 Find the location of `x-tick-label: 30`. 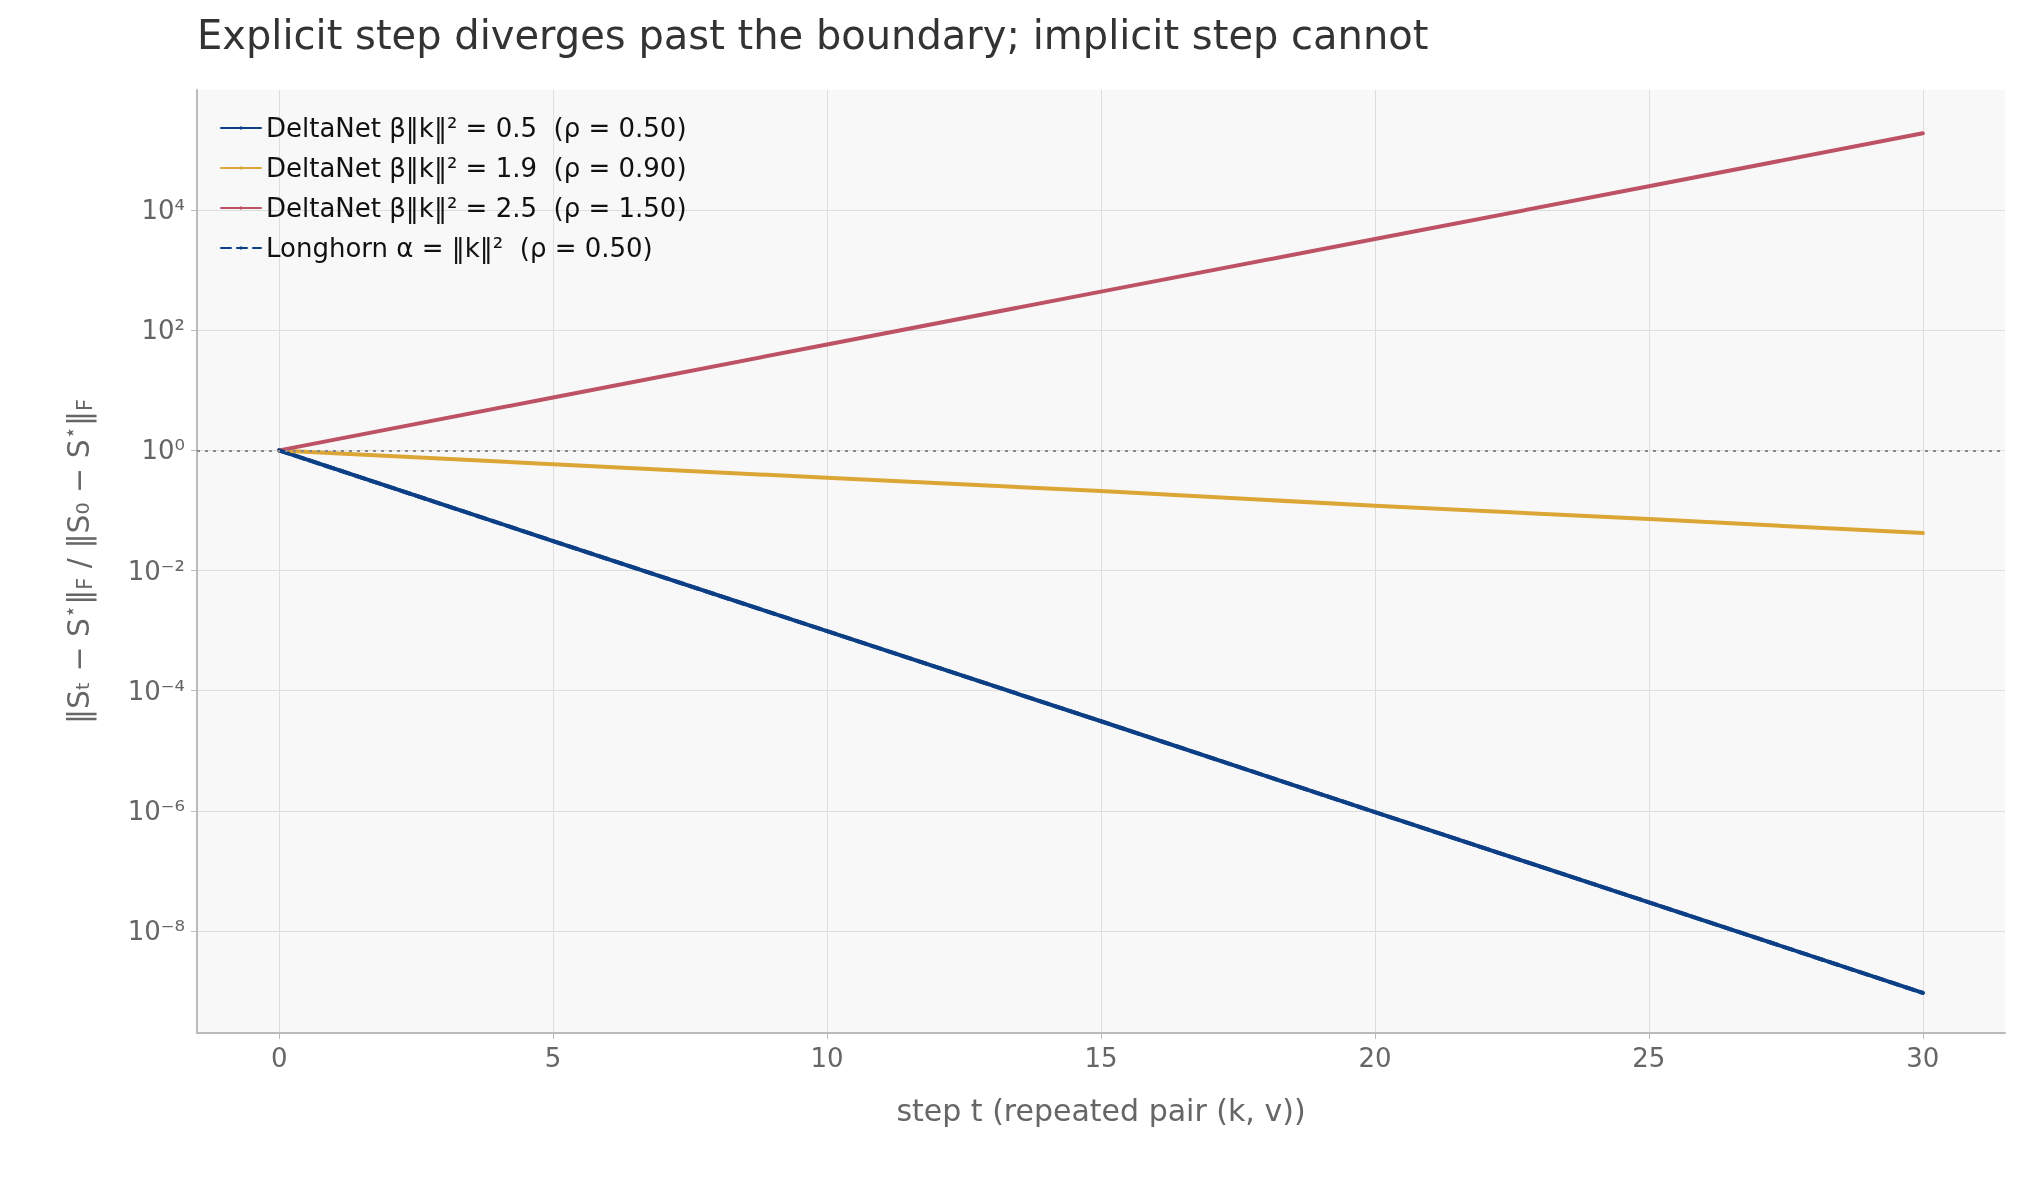

x-tick-label: 30 is located at coordinates (1923, 1058).